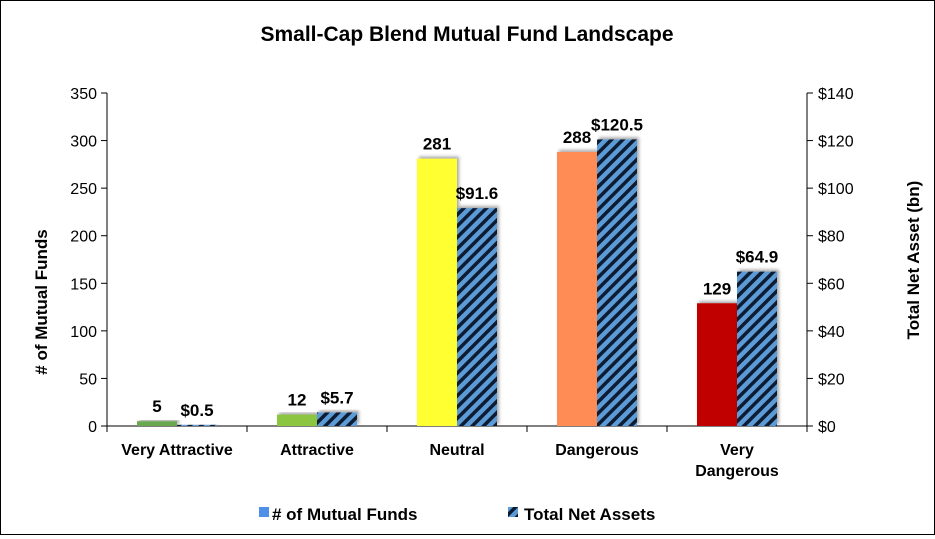 This screenshot has height=539, width=935. I want to click on data-label-total-net-assets: $64.9, so click(757, 257).